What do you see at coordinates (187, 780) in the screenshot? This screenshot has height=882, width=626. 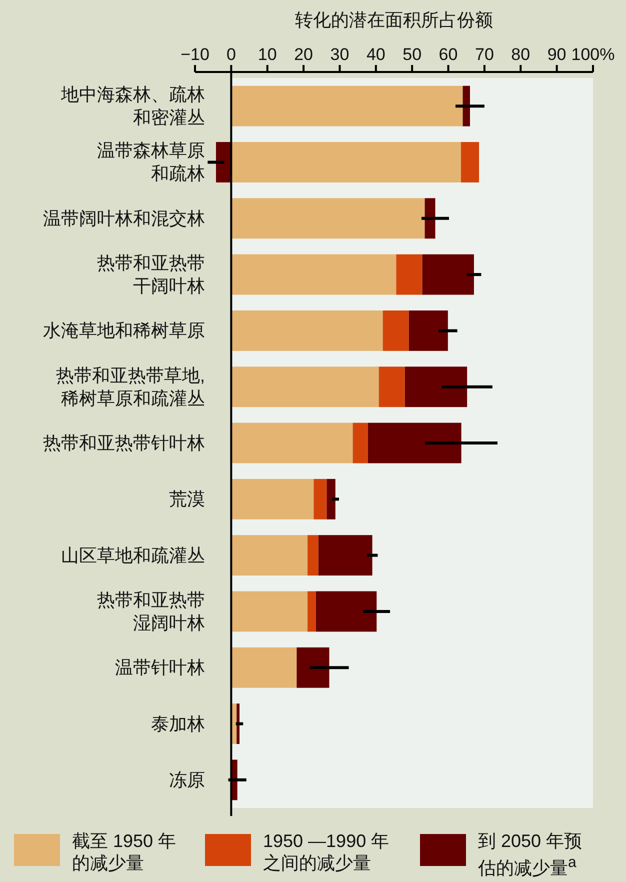 I see `y-tick-label: 冻原` at bounding box center [187, 780].